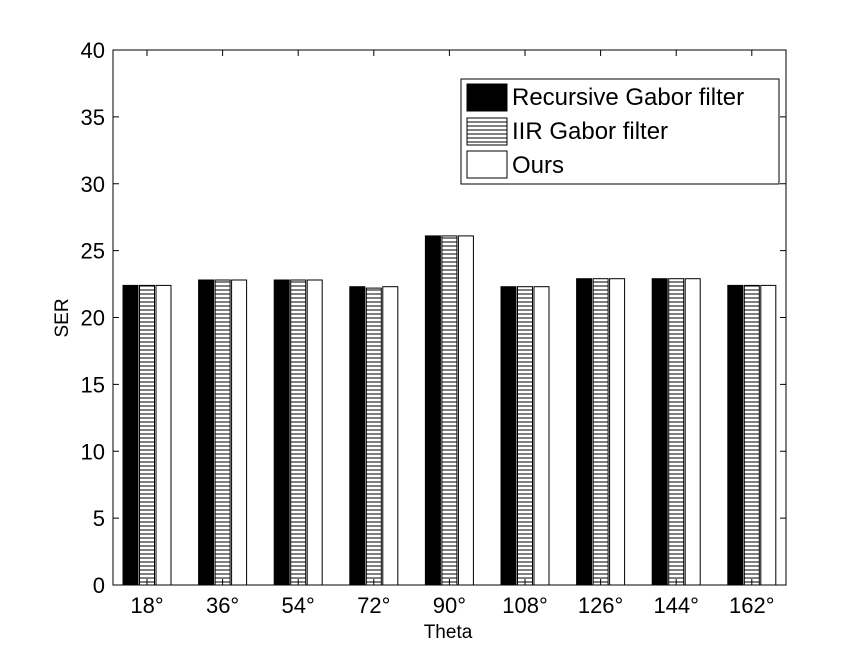 The height and width of the screenshot is (657, 868). I want to click on y-tick-label-4: 20, so click(93, 318).